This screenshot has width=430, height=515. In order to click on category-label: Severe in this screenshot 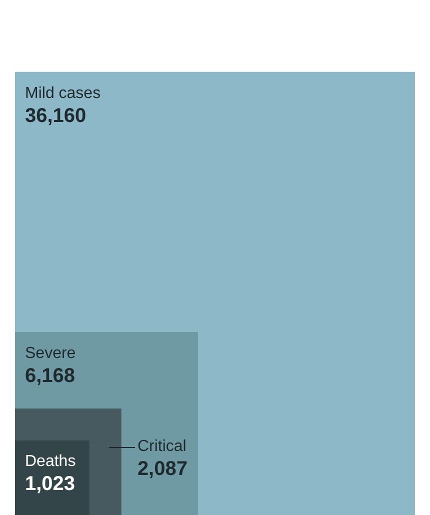, I will do `click(50, 354)`.